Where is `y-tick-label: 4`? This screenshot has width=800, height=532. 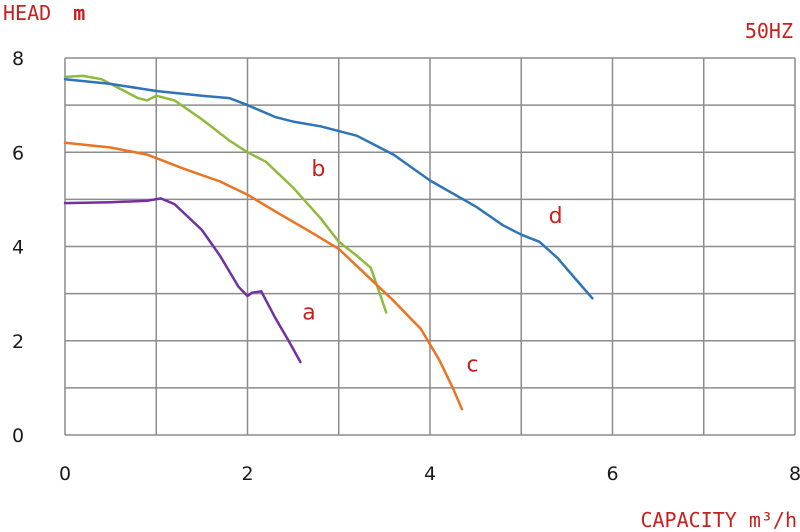 y-tick-label: 4 is located at coordinates (18, 248).